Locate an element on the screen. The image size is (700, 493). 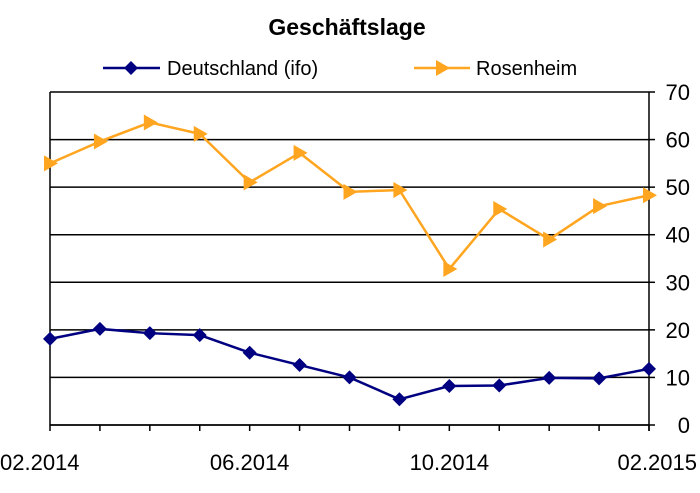
y-tick-label-10: 10 is located at coordinates (678, 377).